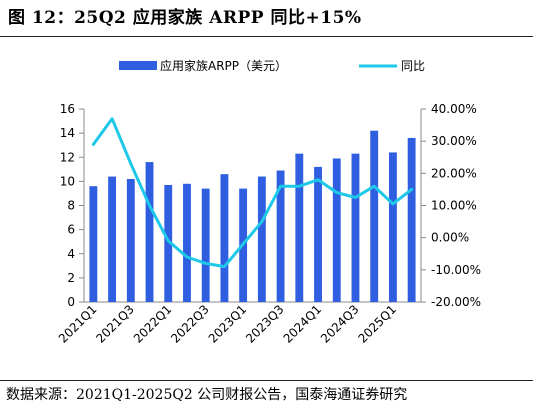  Describe the element at coordinates (454, 141) in the screenshot. I see `y-right-tick-label: 30.00%` at that location.